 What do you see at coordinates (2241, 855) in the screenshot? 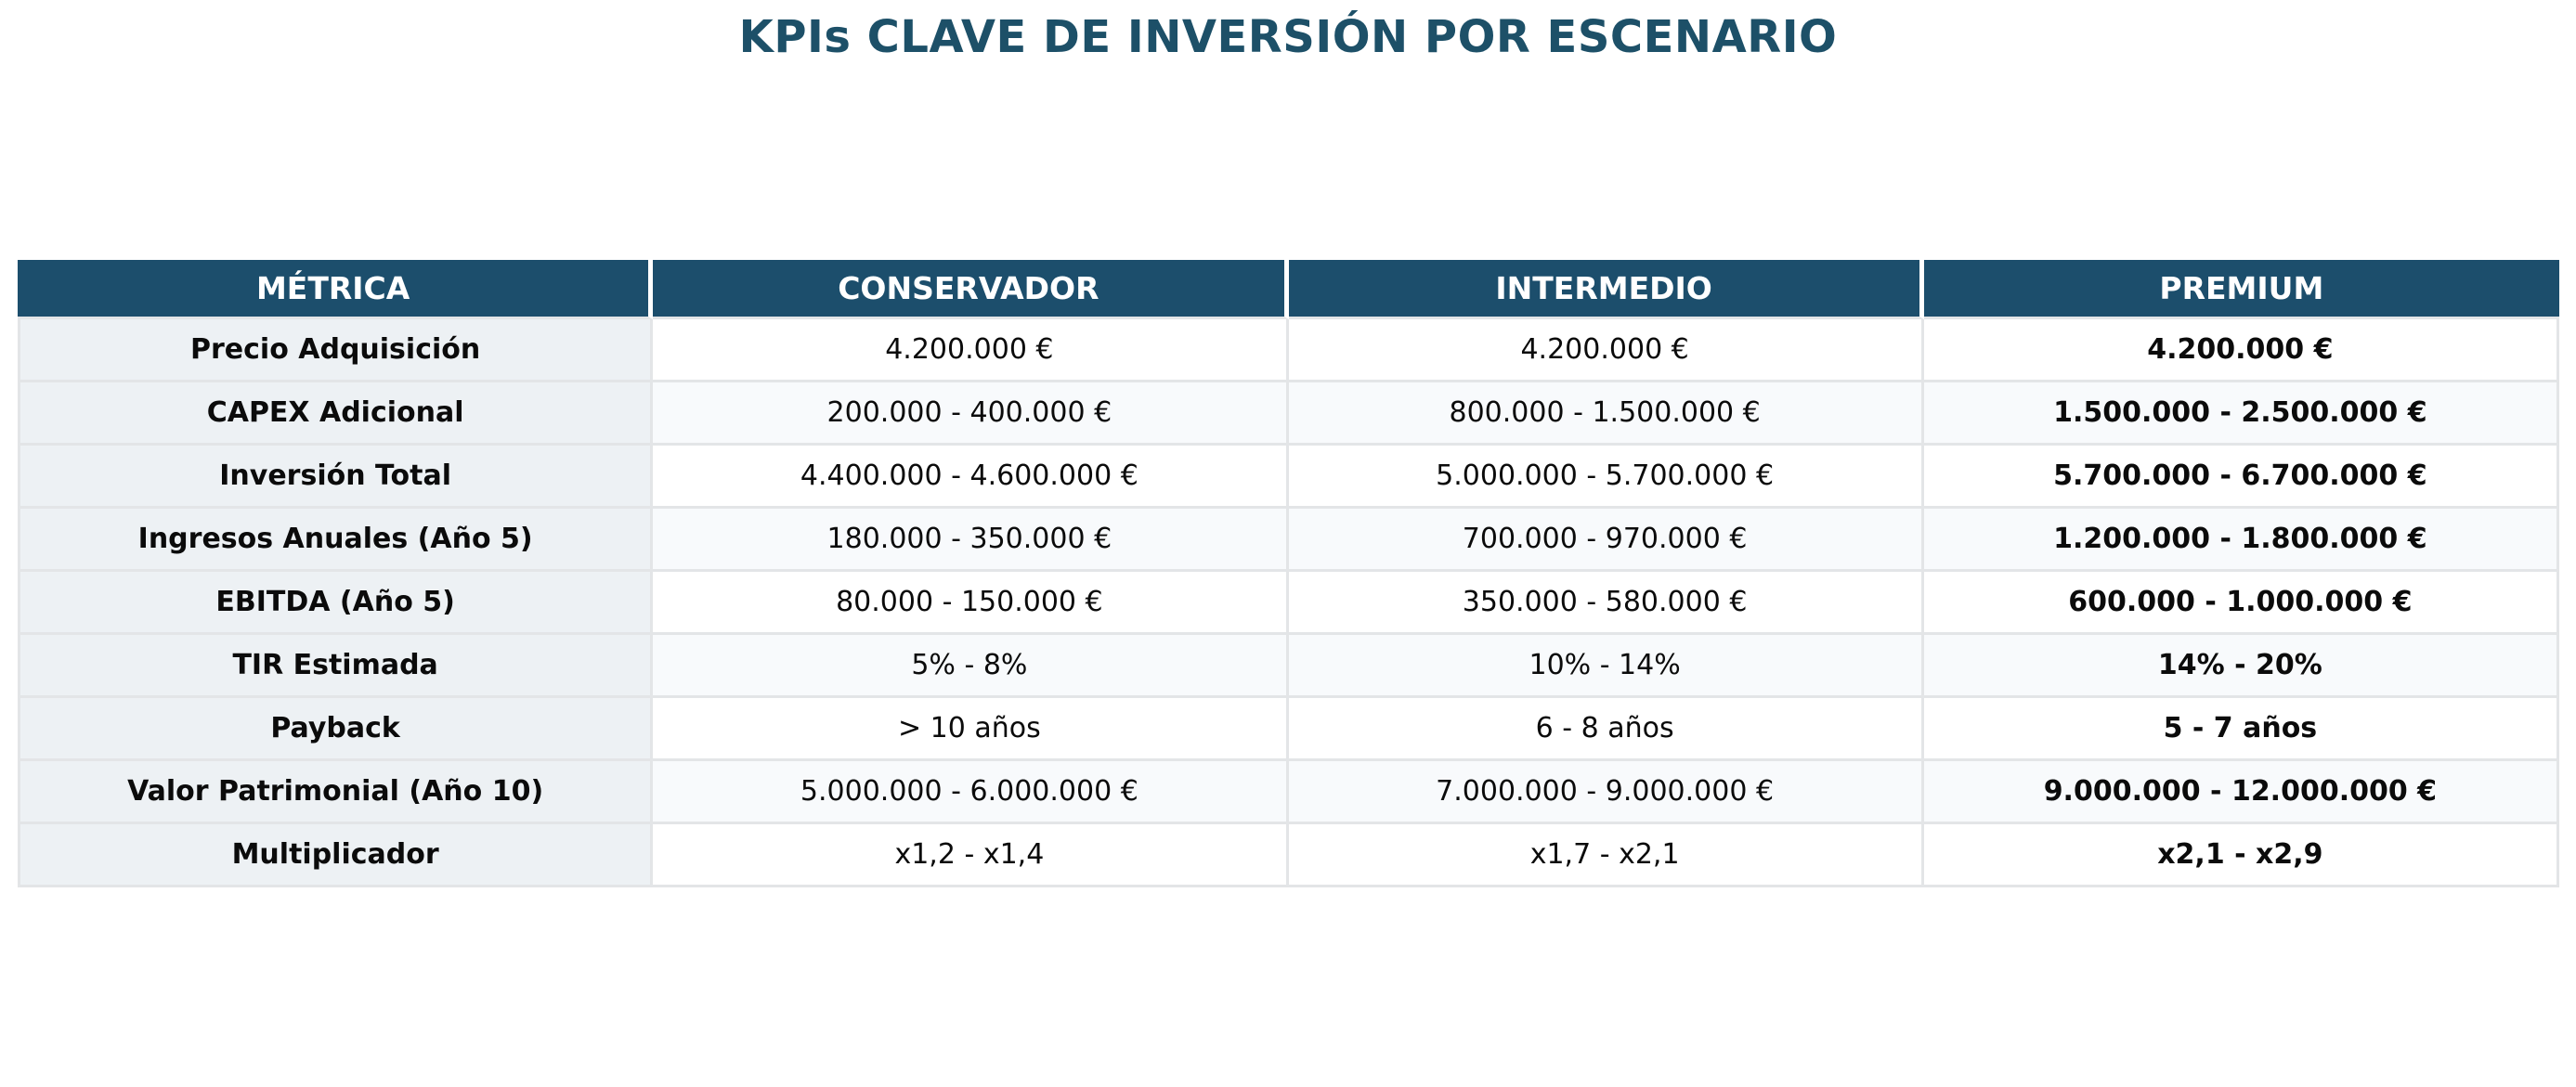
I see `premium-cell: x2,1 - x2,9` at bounding box center [2241, 855].